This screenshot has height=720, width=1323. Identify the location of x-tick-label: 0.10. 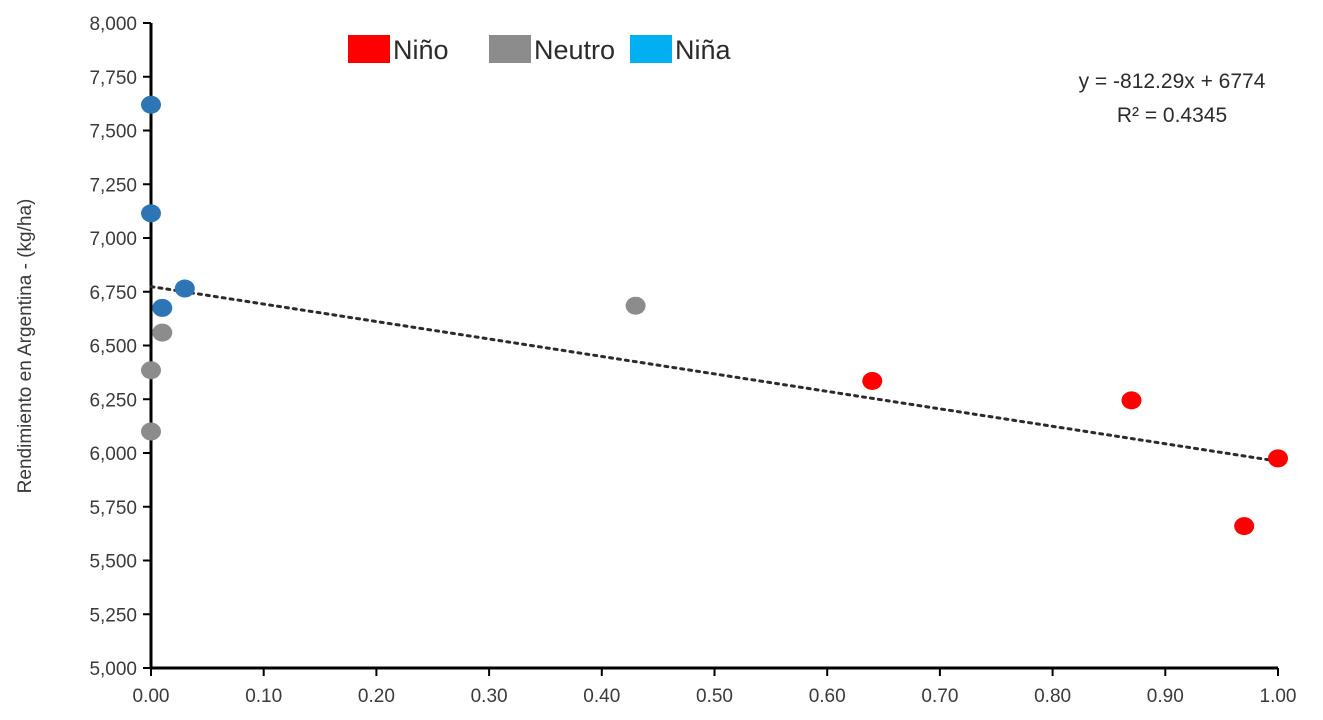
(263, 696).